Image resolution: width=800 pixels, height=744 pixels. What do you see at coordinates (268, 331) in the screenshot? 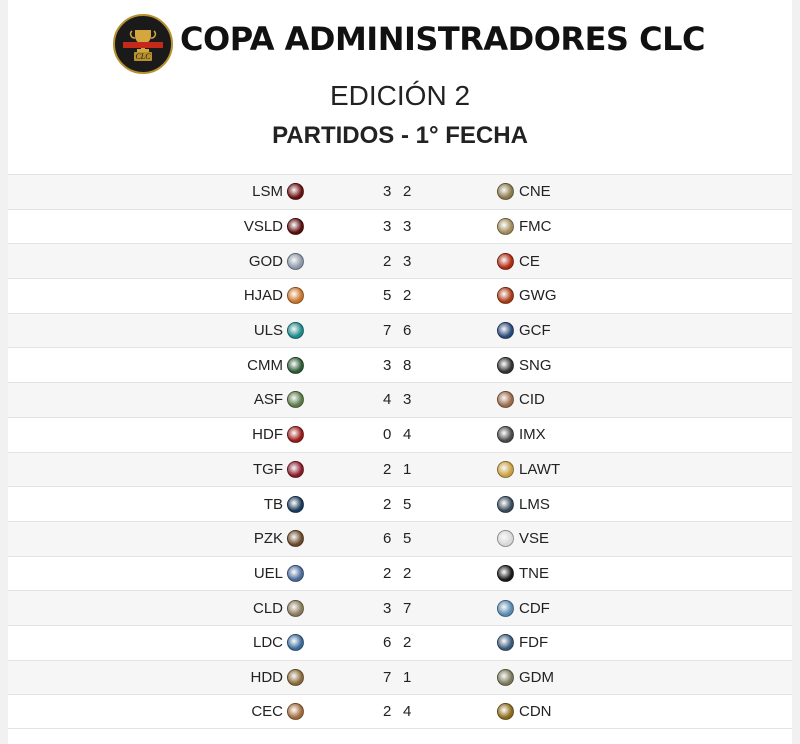
I see `home-team-name: ULS` at bounding box center [268, 331].